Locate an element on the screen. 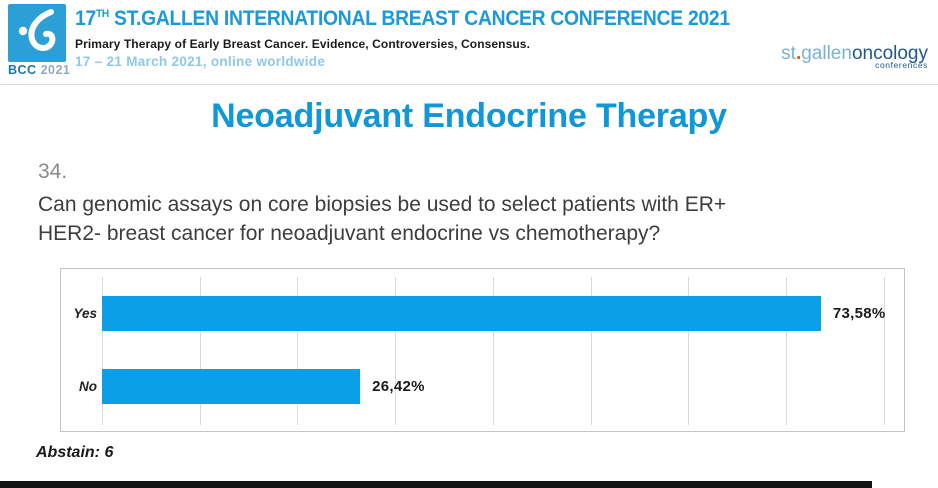 This screenshot has width=938, height=488. slide-title: Neoadjuvant Endocrine Therapy is located at coordinates (469, 116).